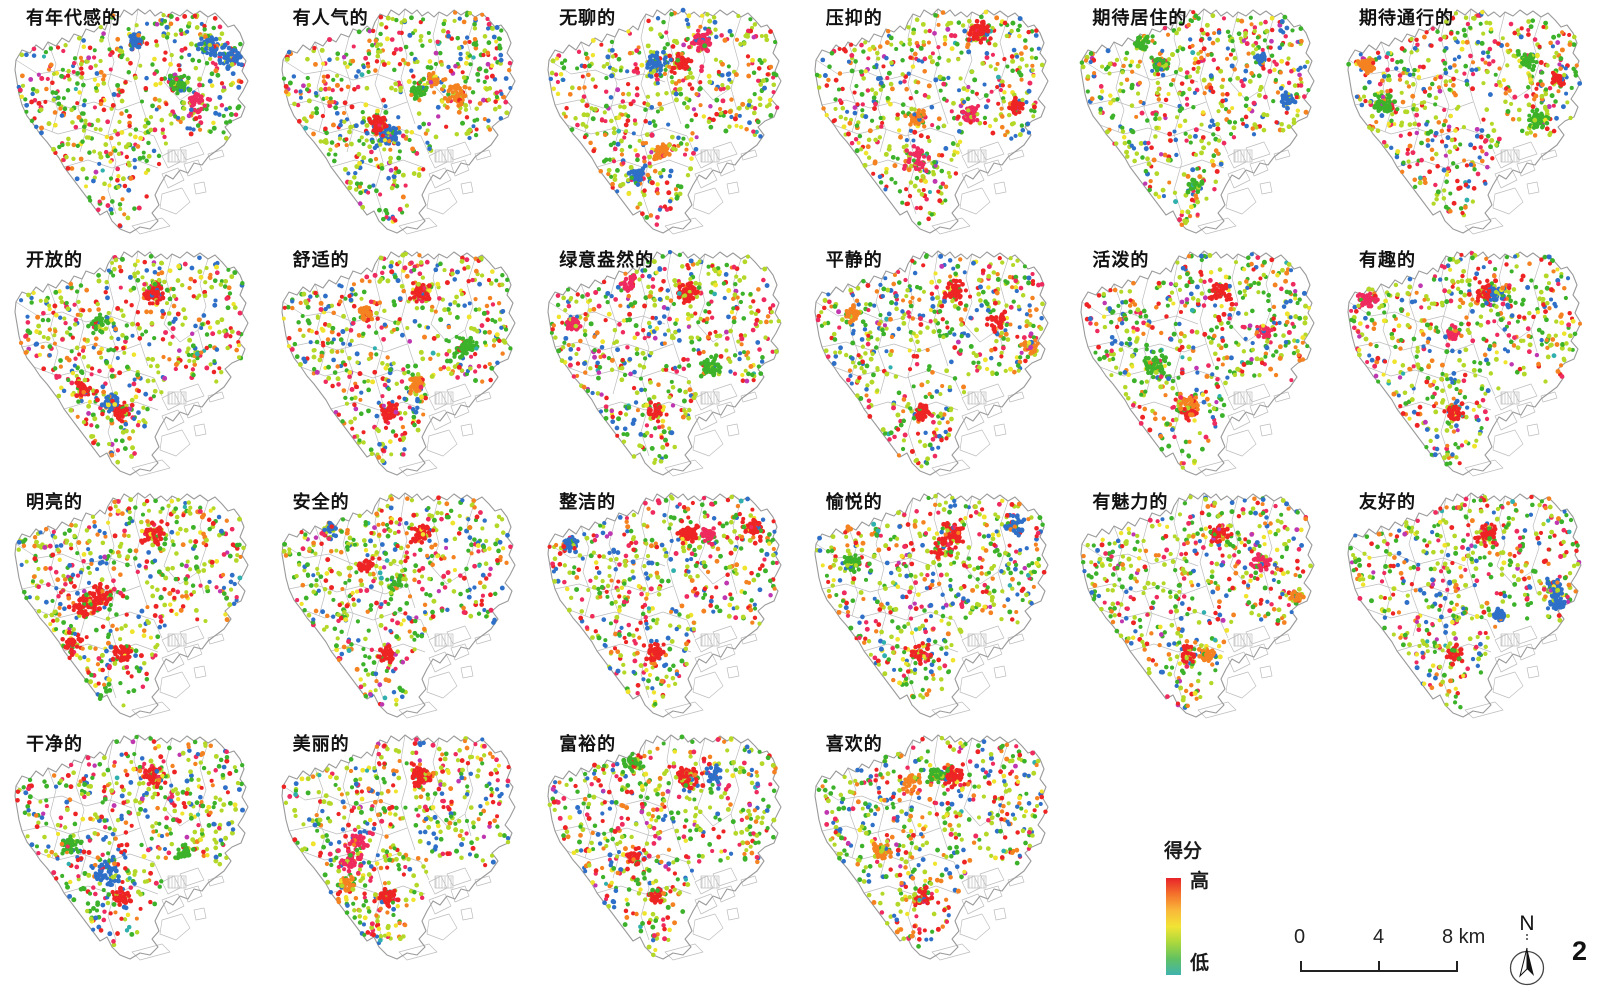 The image size is (1600, 993). What do you see at coordinates (1387, 260) in the screenshot?
I see `map-title: 有趣的` at bounding box center [1387, 260].